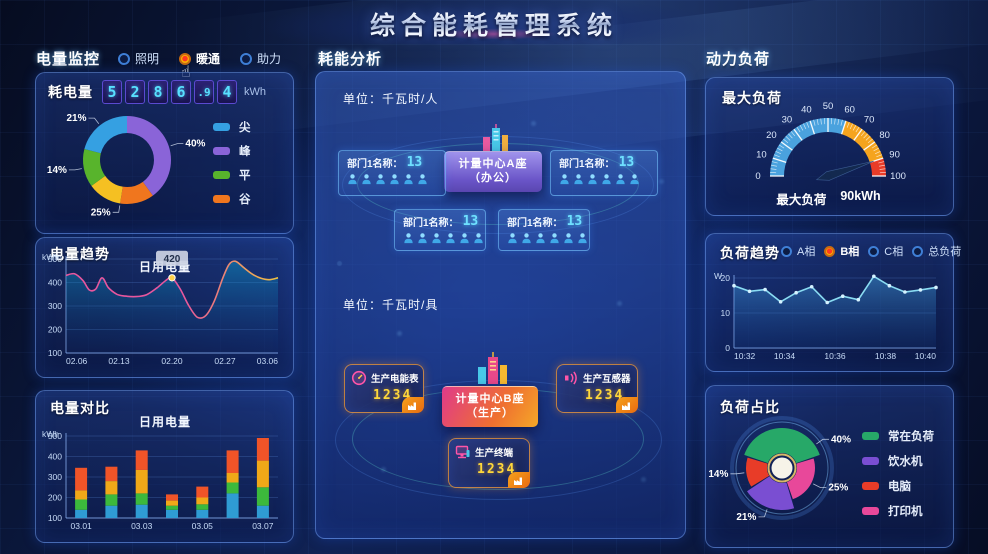 The height and width of the screenshot is (554, 988). Describe the element at coordinates (830, 146) in the screenshot. I see `max-load-gauge-chart: 0 10 20 30 40 50 60 70 80 90 100` at that location.